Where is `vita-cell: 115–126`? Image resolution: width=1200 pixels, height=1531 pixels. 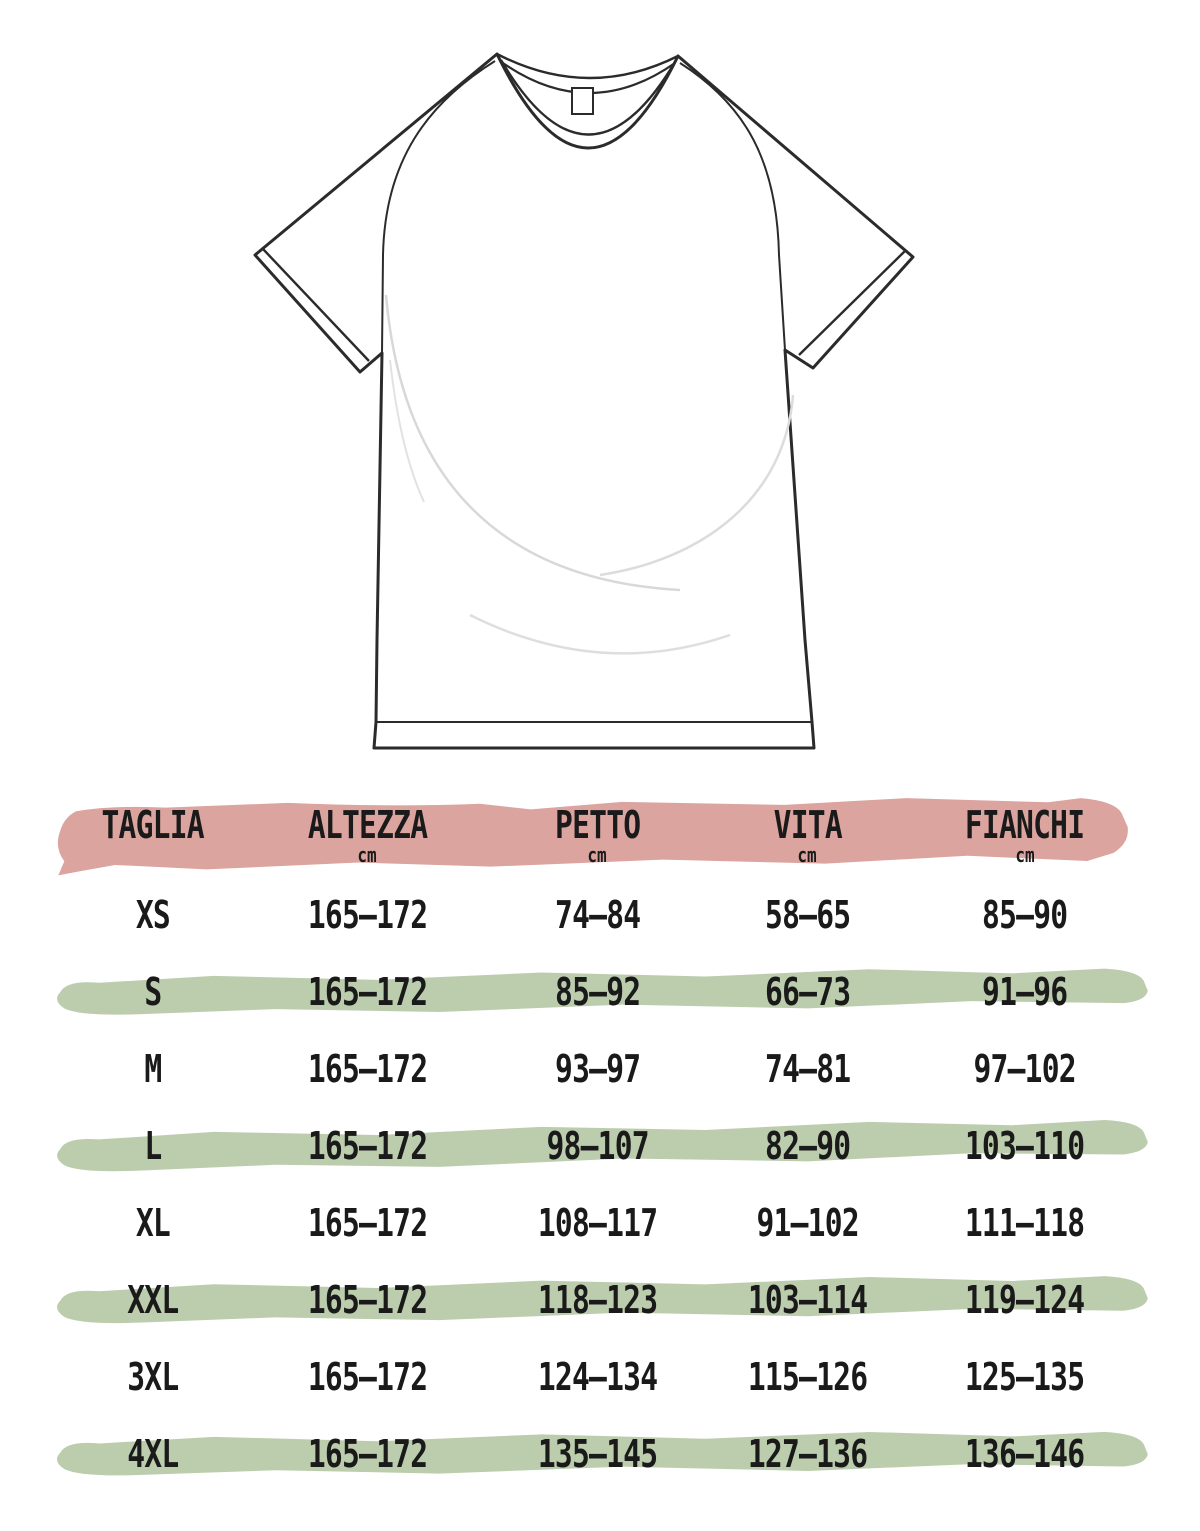
vita-cell: 115–126 is located at coordinates (807, 1376).